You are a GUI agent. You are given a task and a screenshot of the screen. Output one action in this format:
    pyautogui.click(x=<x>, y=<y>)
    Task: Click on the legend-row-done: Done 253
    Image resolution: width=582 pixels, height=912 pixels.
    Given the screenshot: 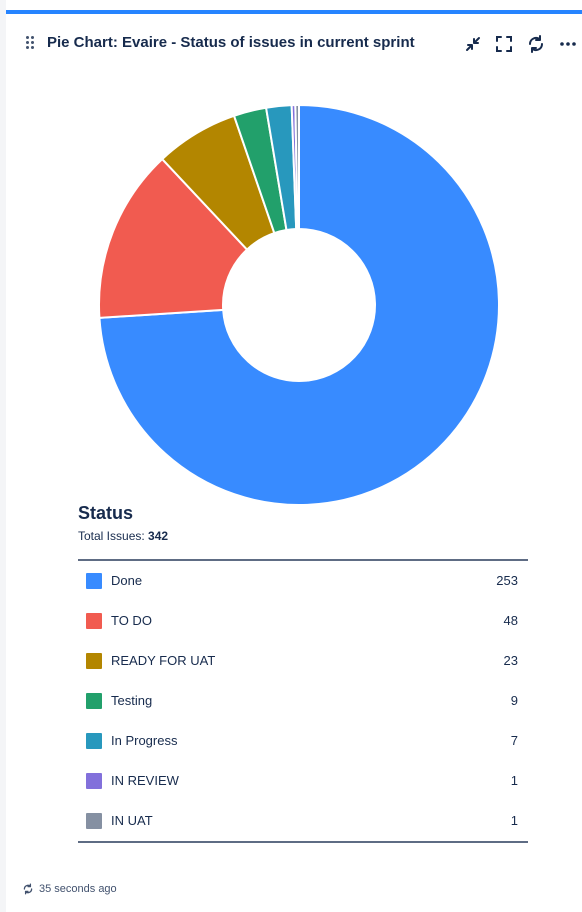 What is the action you would take?
    pyautogui.click(x=303, y=581)
    